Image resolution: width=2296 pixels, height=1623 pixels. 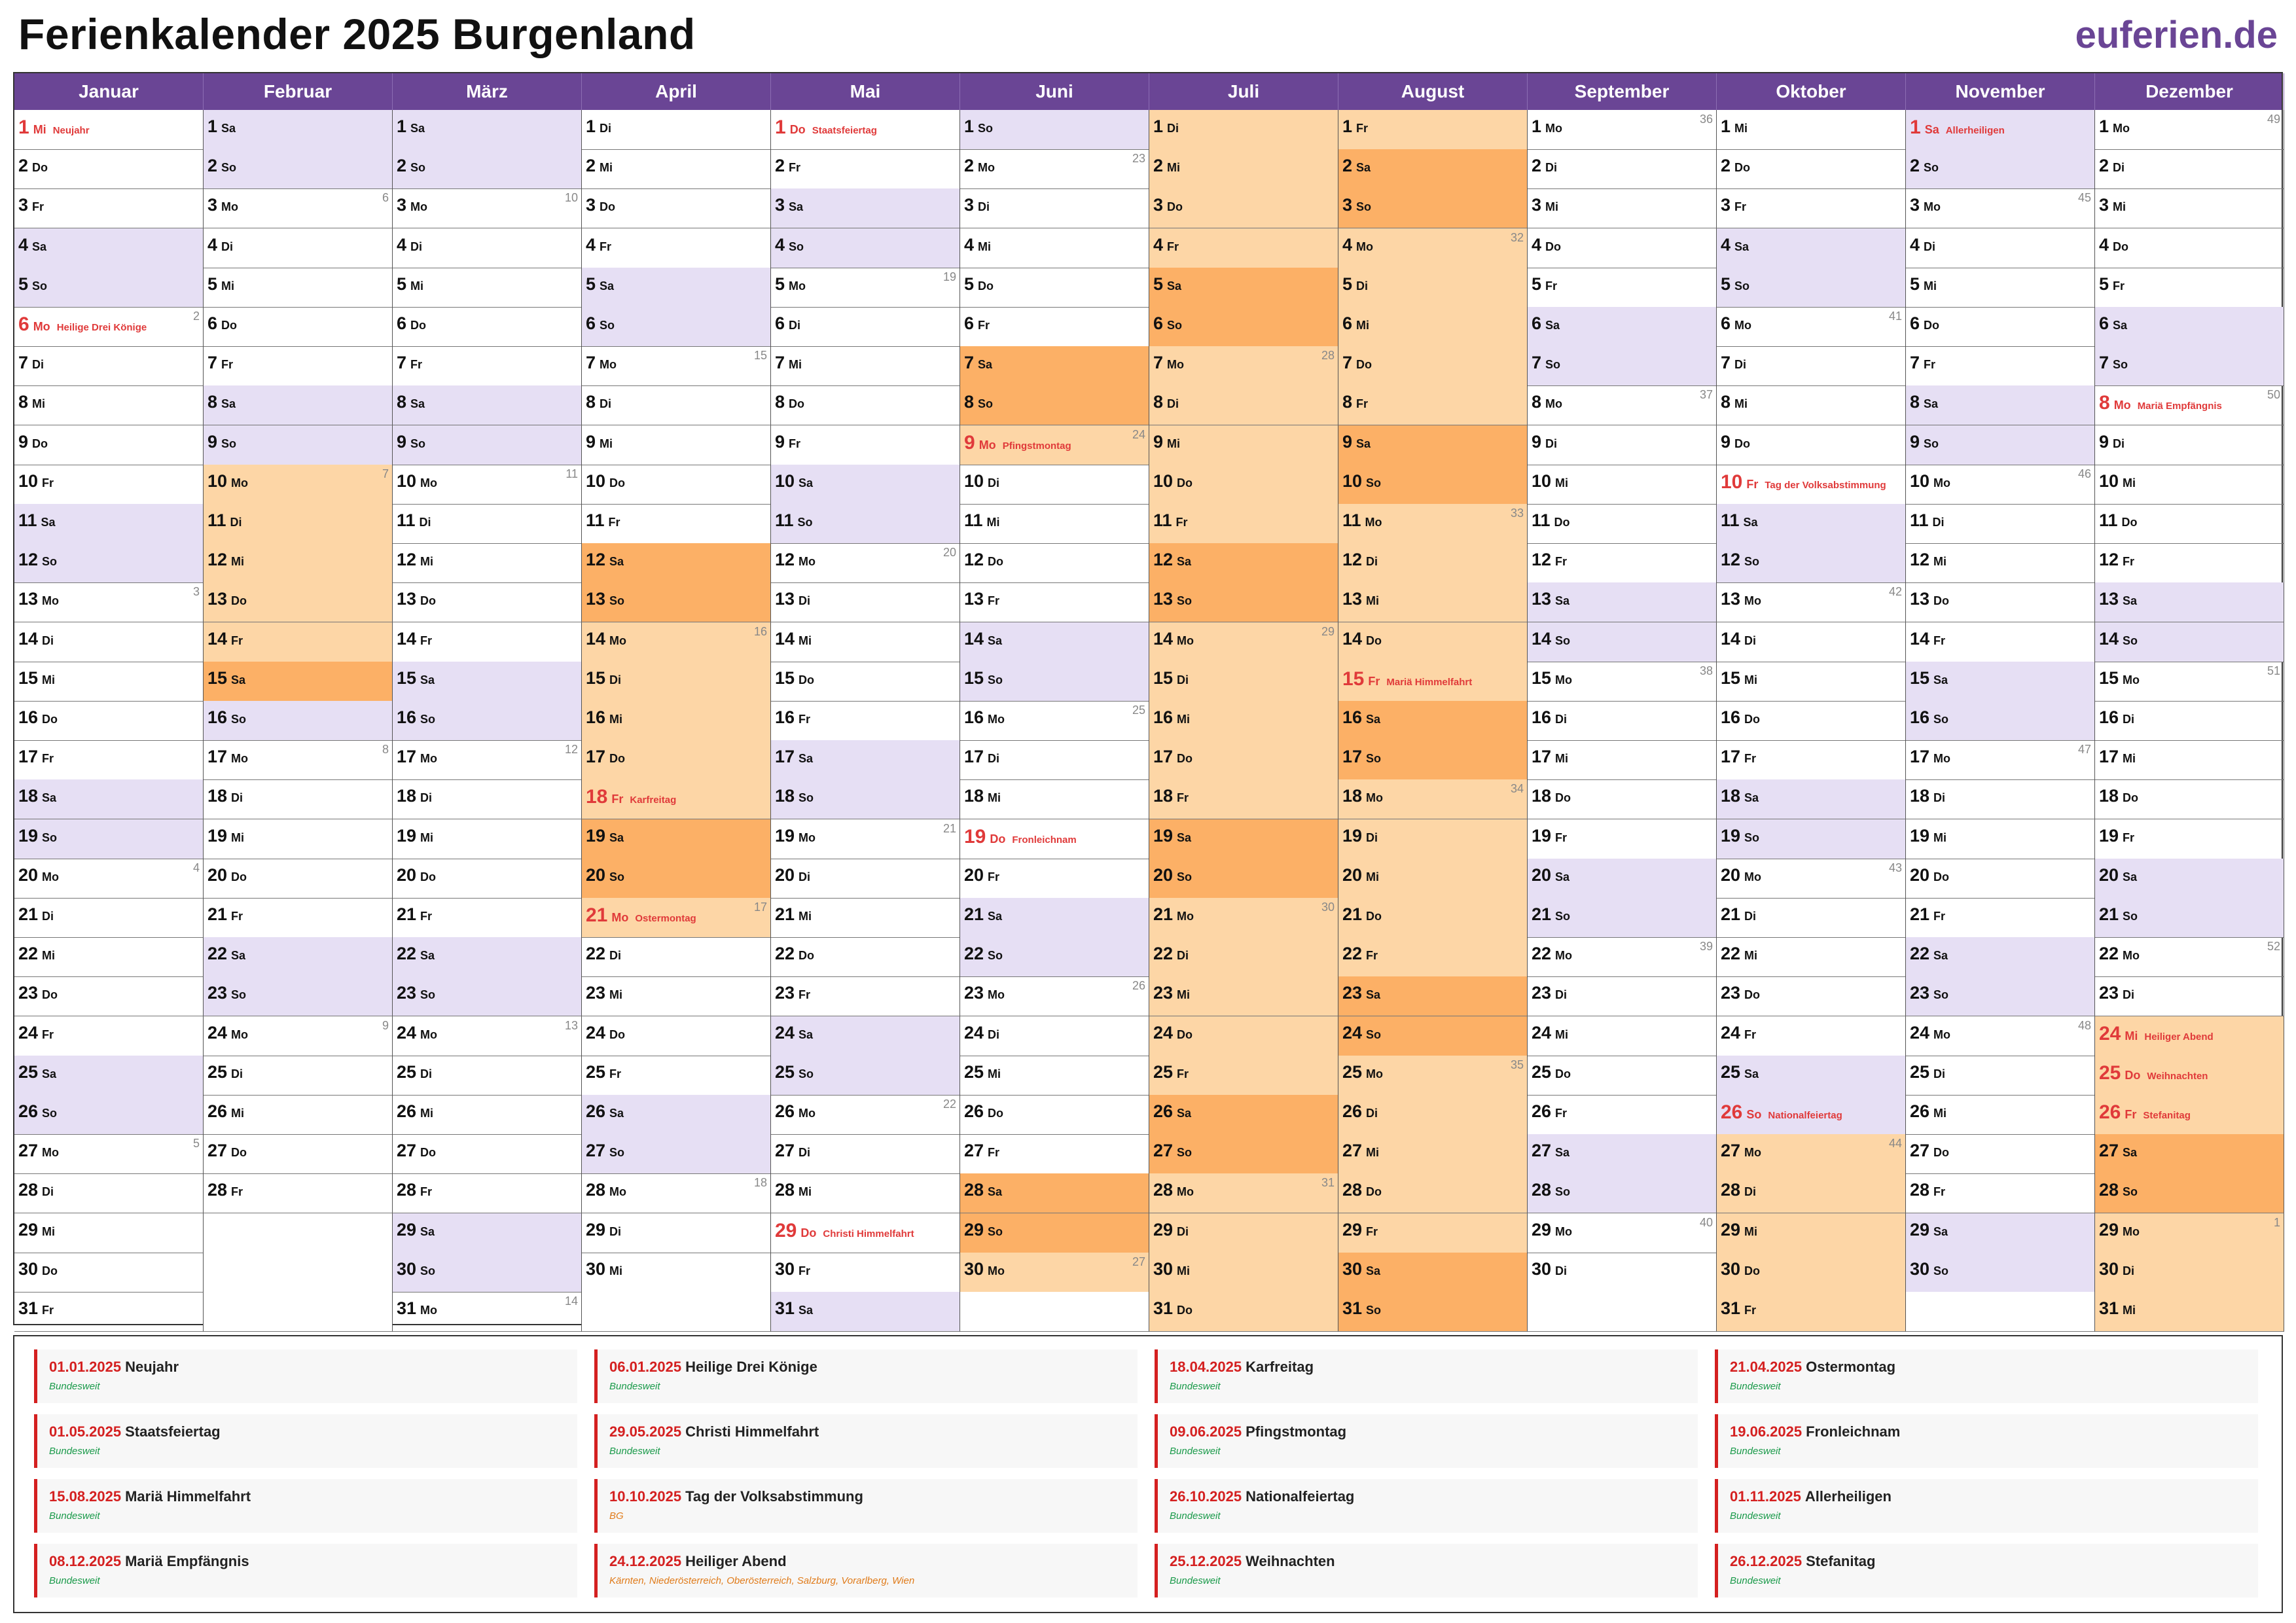 What do you see at coordinates (488, 839) in the screenshot?
I see `day-cell: 19 Mi` at bounding box center [488, 839].